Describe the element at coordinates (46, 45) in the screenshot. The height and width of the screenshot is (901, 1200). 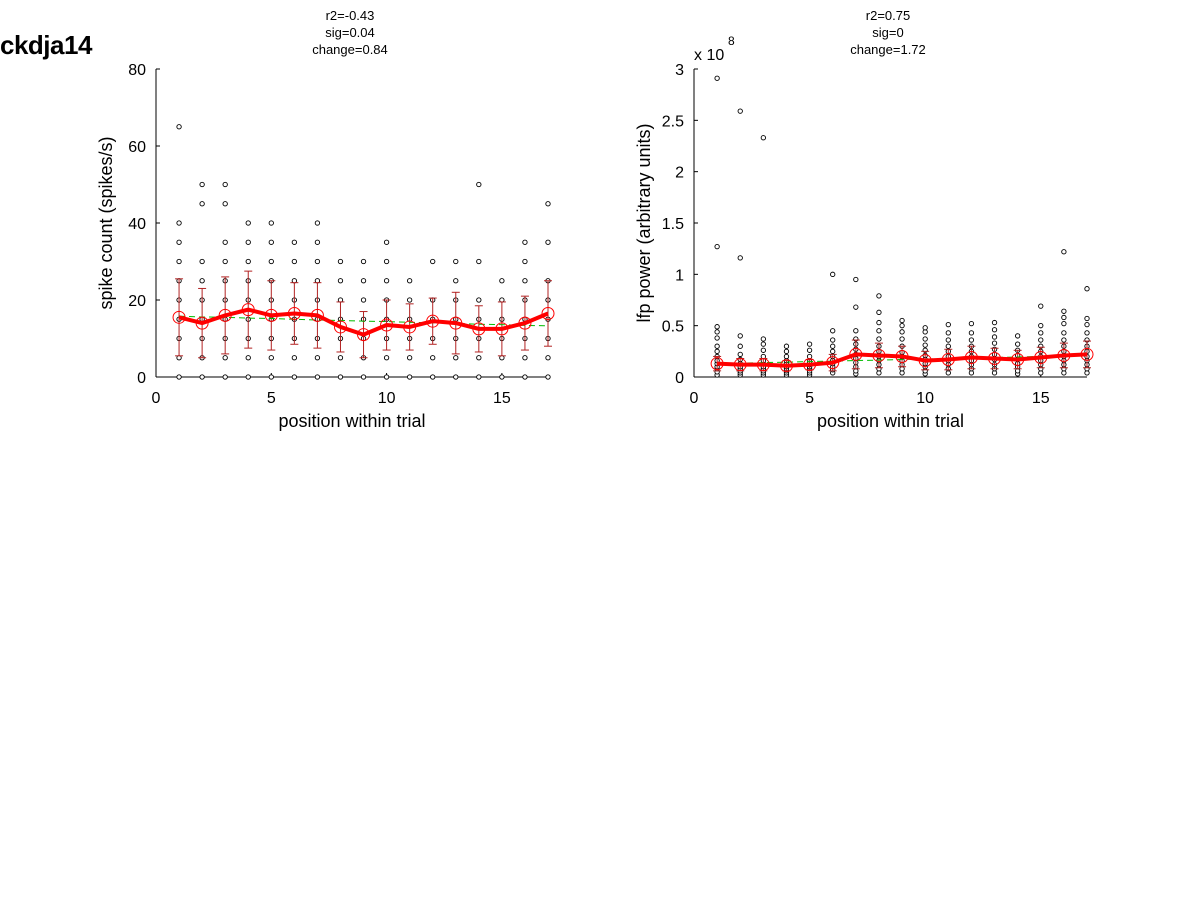
I see `figure-title: ckdja14` at that location.